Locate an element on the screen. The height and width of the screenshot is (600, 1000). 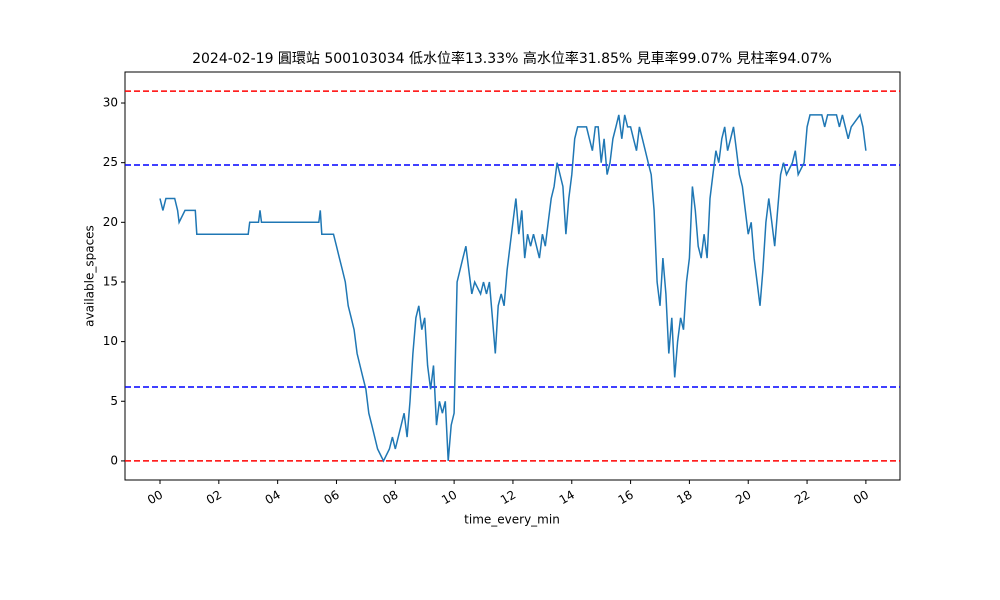
x-tick-label: 10 is located at coordinates (449, 498).